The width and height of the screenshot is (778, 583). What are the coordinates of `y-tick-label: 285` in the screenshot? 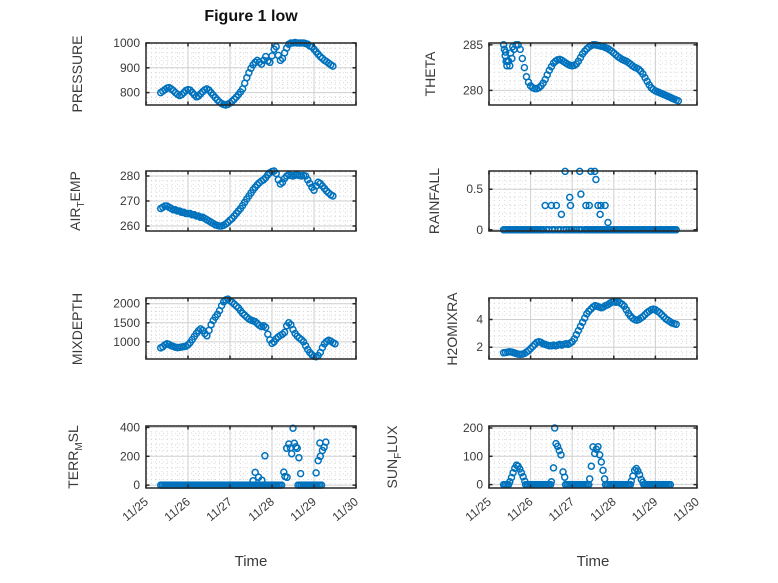 It's located at (473, 45).